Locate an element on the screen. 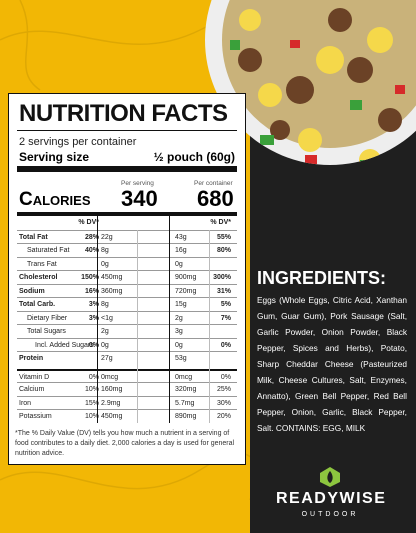 Image resolution: width=416 pixels, height=533 pixels. nutrient-label: Total Carb. is located at coordinates (37, 304).